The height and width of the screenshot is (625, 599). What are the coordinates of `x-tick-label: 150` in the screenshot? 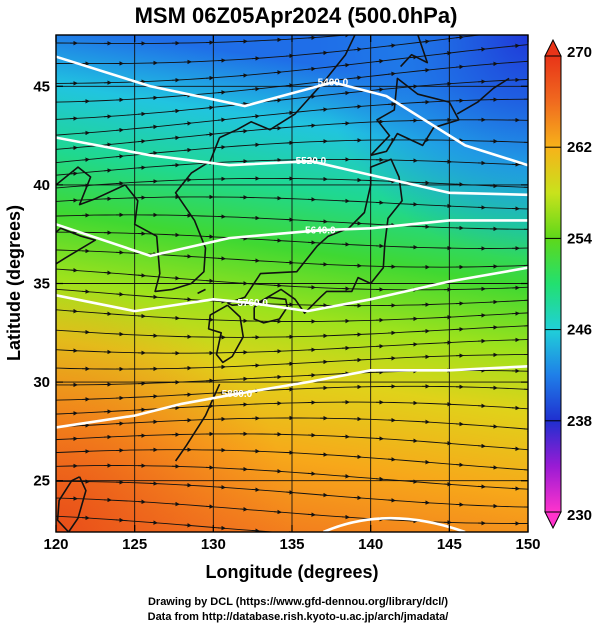 It's located at (527, 544).